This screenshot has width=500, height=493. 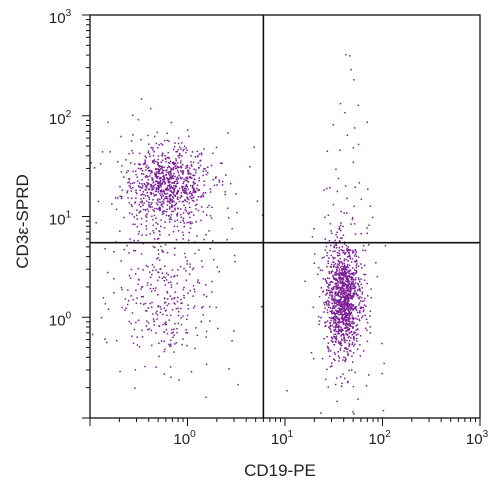 I want to click on y-axis-label: CD3ε-SPRD, so click(x=22, y=221).